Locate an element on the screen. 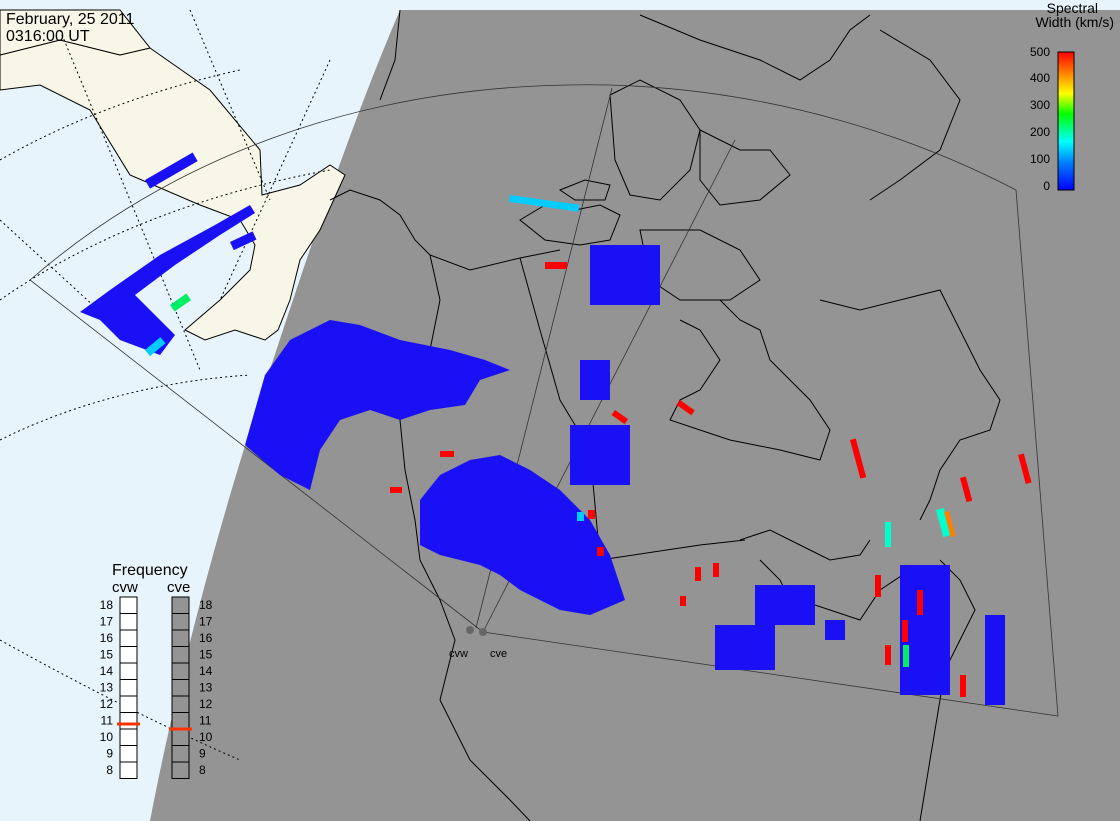 This screenshot has height=821, width=1120. scatter-near-range is located at coordinates (522, 535).